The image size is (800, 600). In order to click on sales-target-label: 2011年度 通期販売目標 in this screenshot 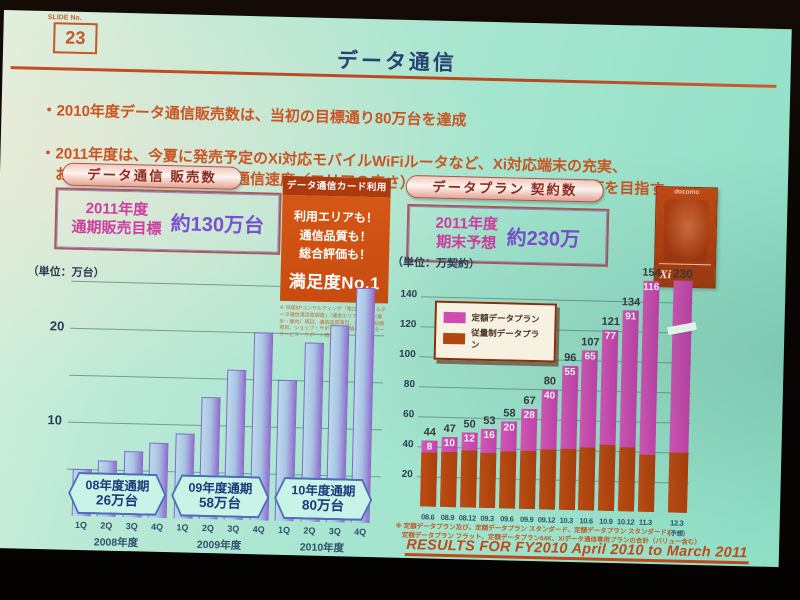, I will do `click(116, 220)`.